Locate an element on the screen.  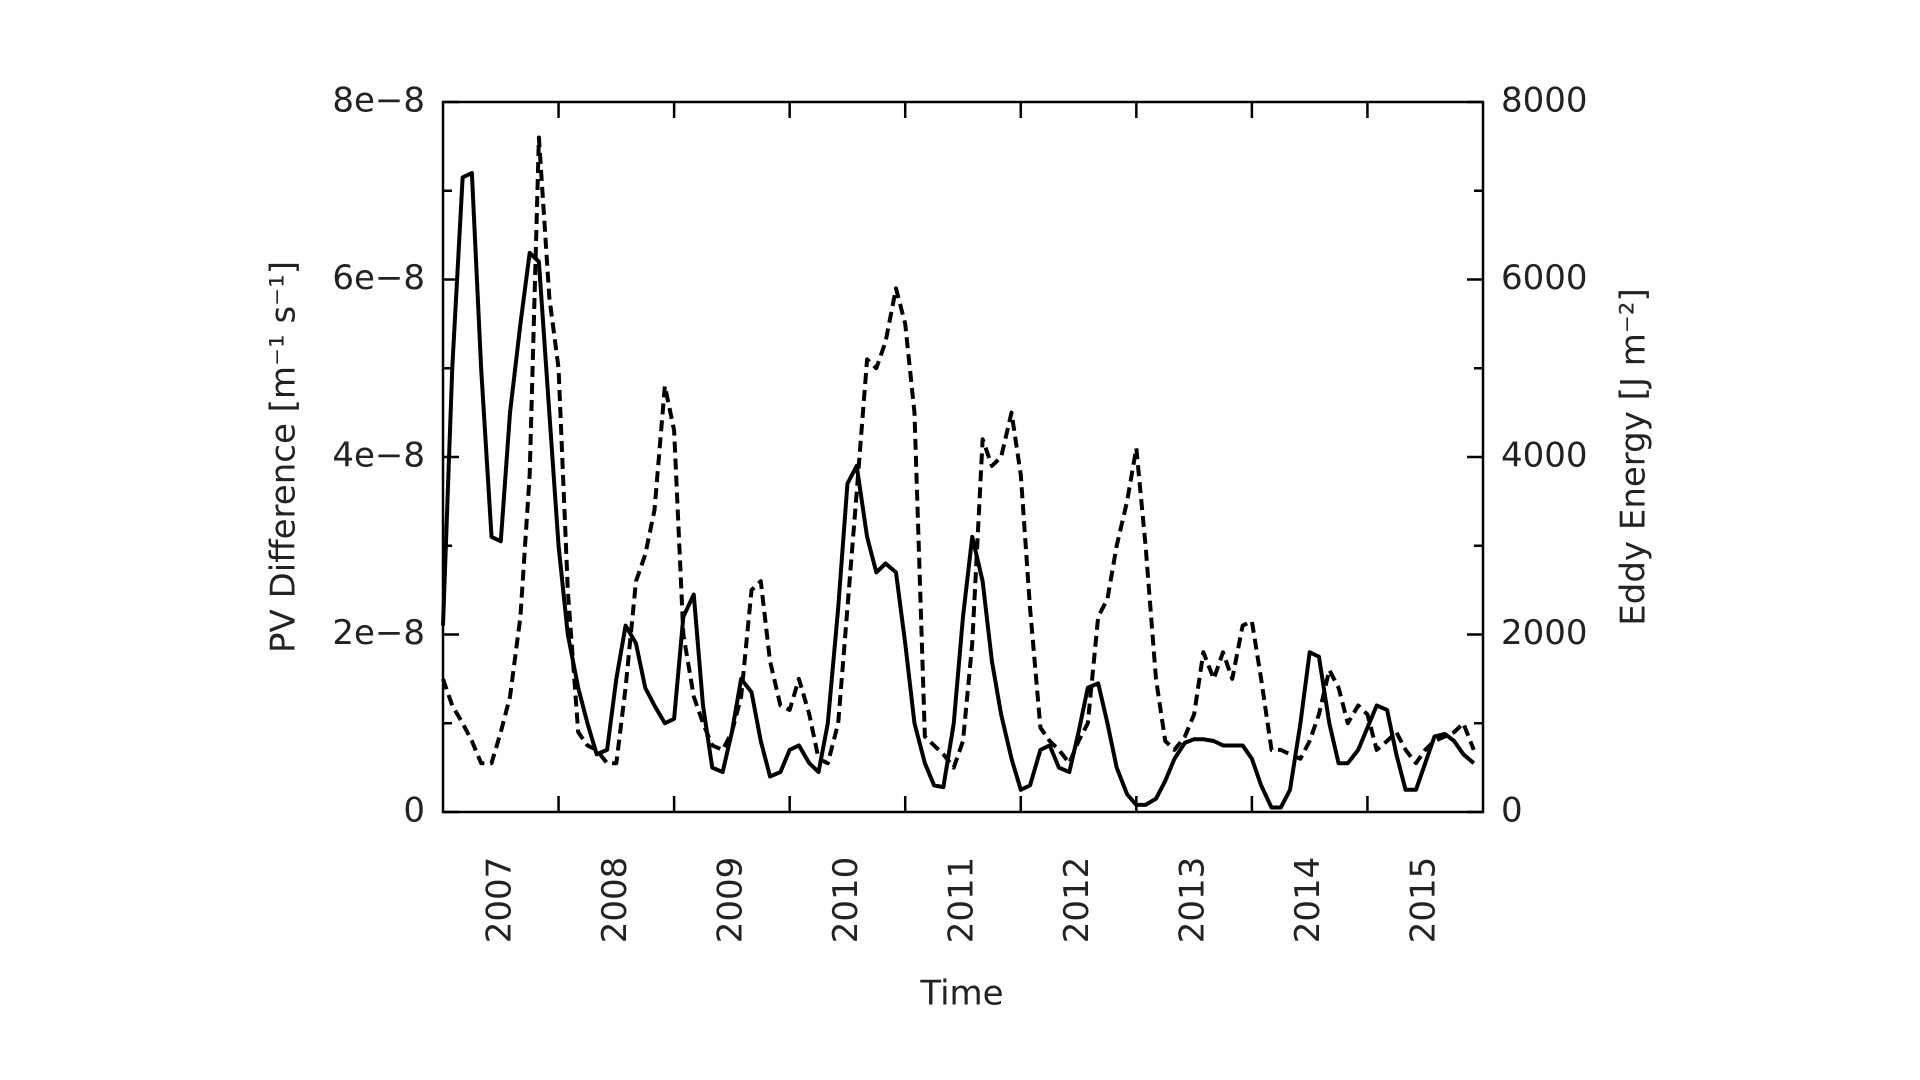
y2-tick-label: 4000 is located at coordinates (1544, 456).